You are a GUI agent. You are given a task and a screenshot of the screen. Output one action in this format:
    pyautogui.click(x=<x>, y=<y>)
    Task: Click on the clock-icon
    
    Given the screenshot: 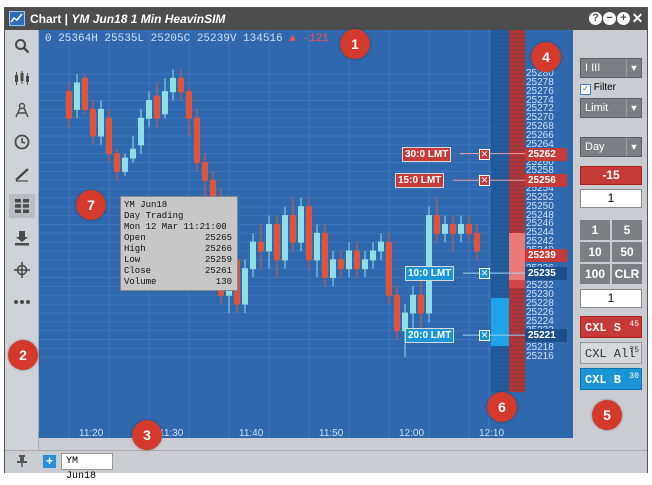 What is the action you would take?
    pyautogui.click(x=22, y=142)
    